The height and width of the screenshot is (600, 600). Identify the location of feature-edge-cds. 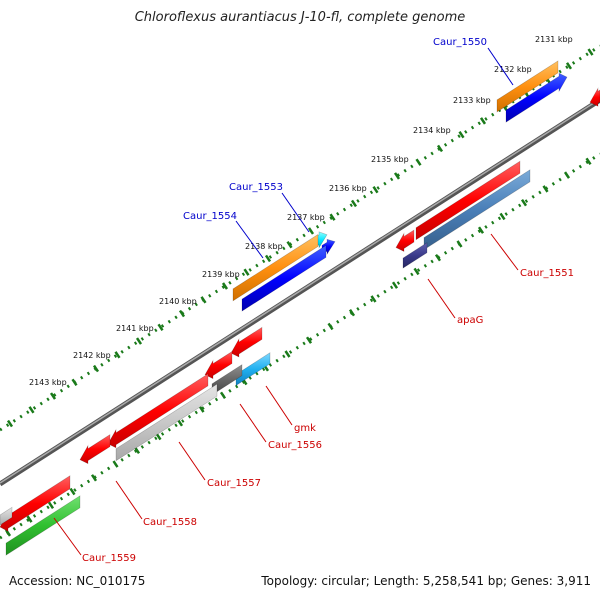
(594, 97).